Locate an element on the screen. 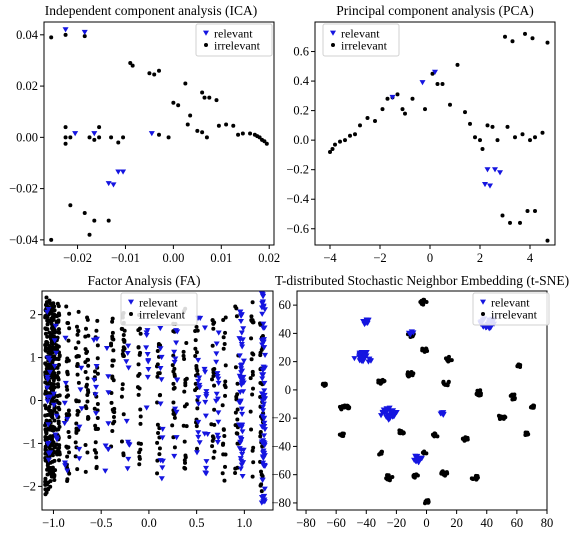  pca-ytick-label: 0.0 is located at coordinates (301, 140).